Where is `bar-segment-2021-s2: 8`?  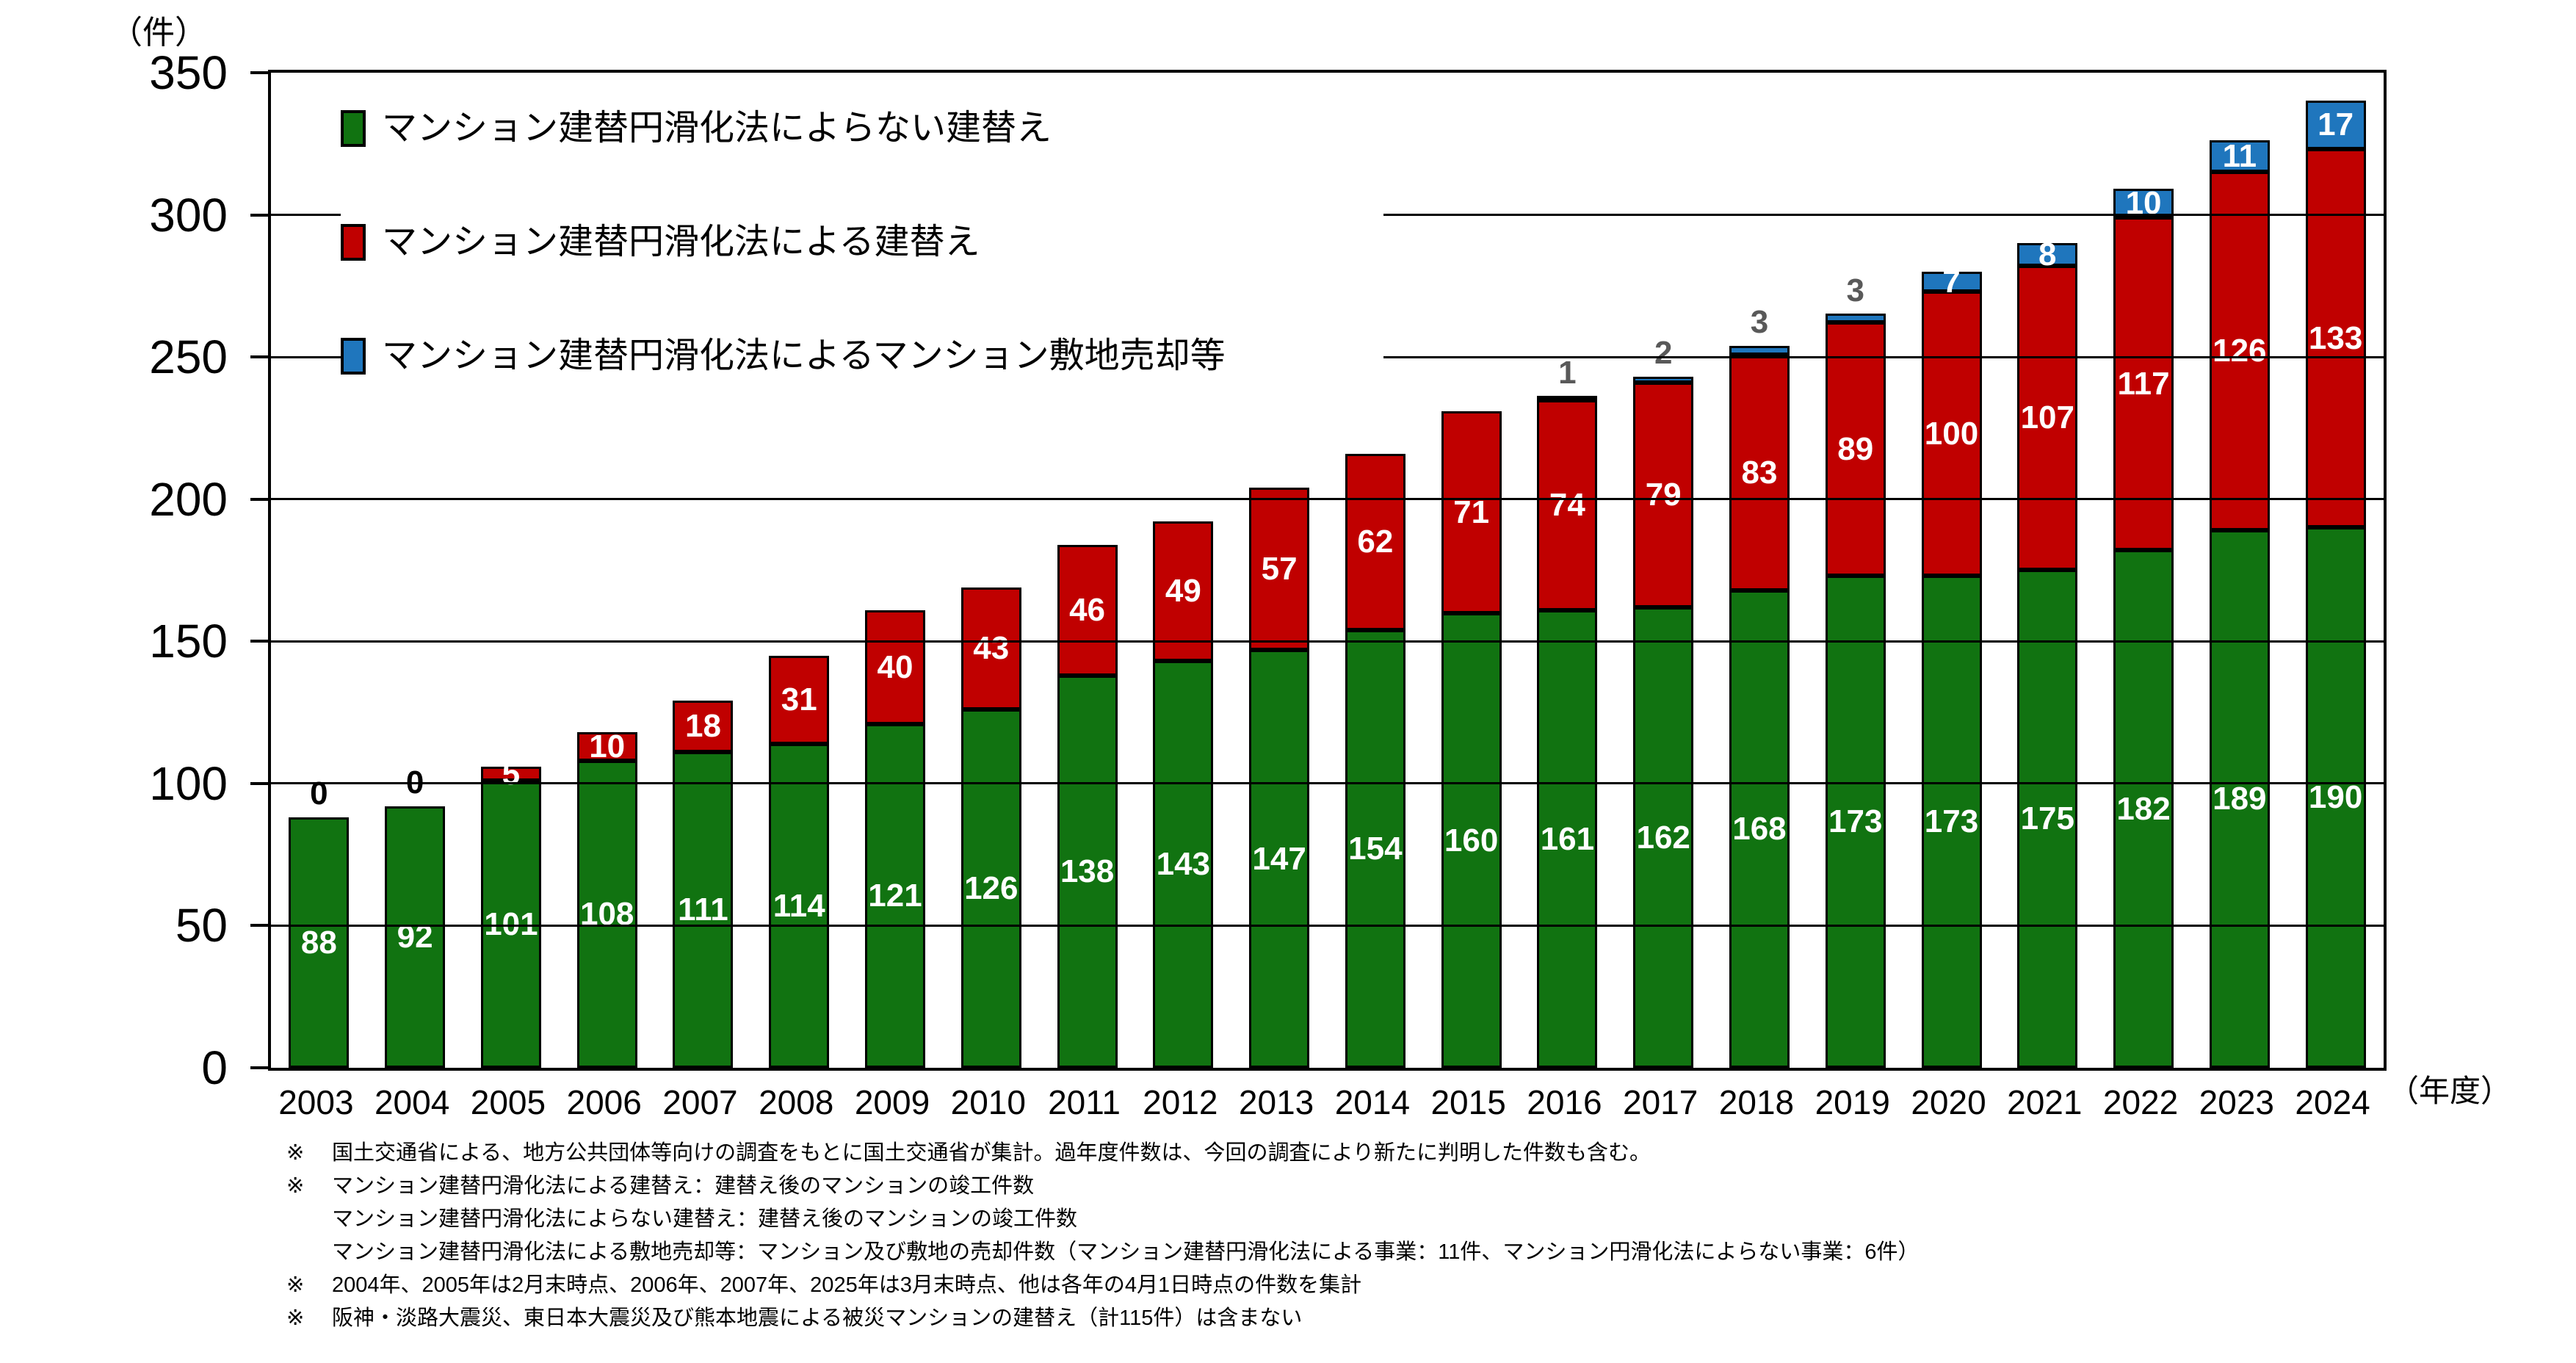
bar-segment-2021-s2: 8 is located at coordinates (2047, 254).